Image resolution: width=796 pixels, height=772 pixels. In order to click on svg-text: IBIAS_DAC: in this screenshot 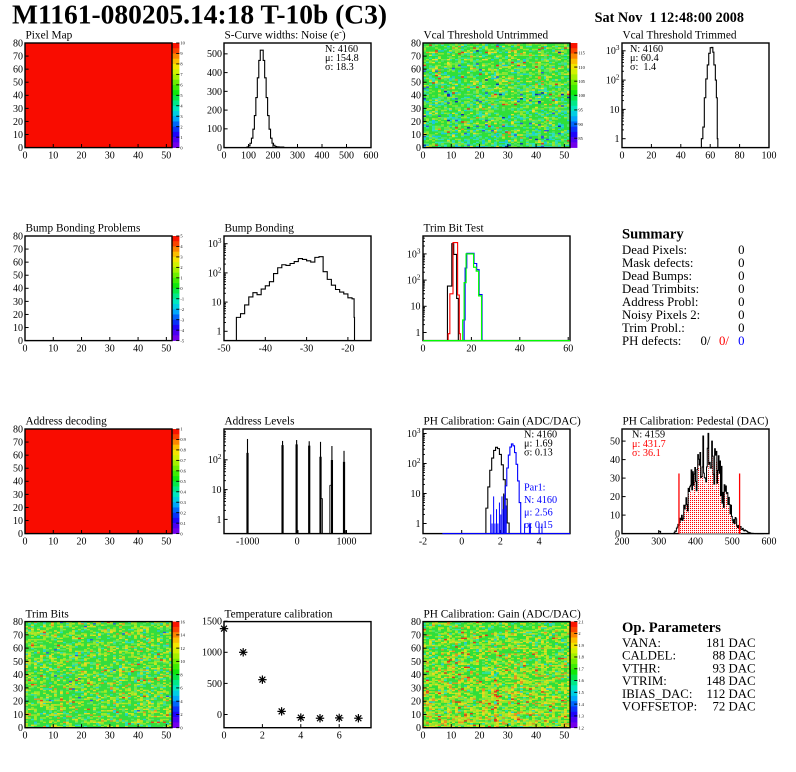, I will do `click(657, 694)`.